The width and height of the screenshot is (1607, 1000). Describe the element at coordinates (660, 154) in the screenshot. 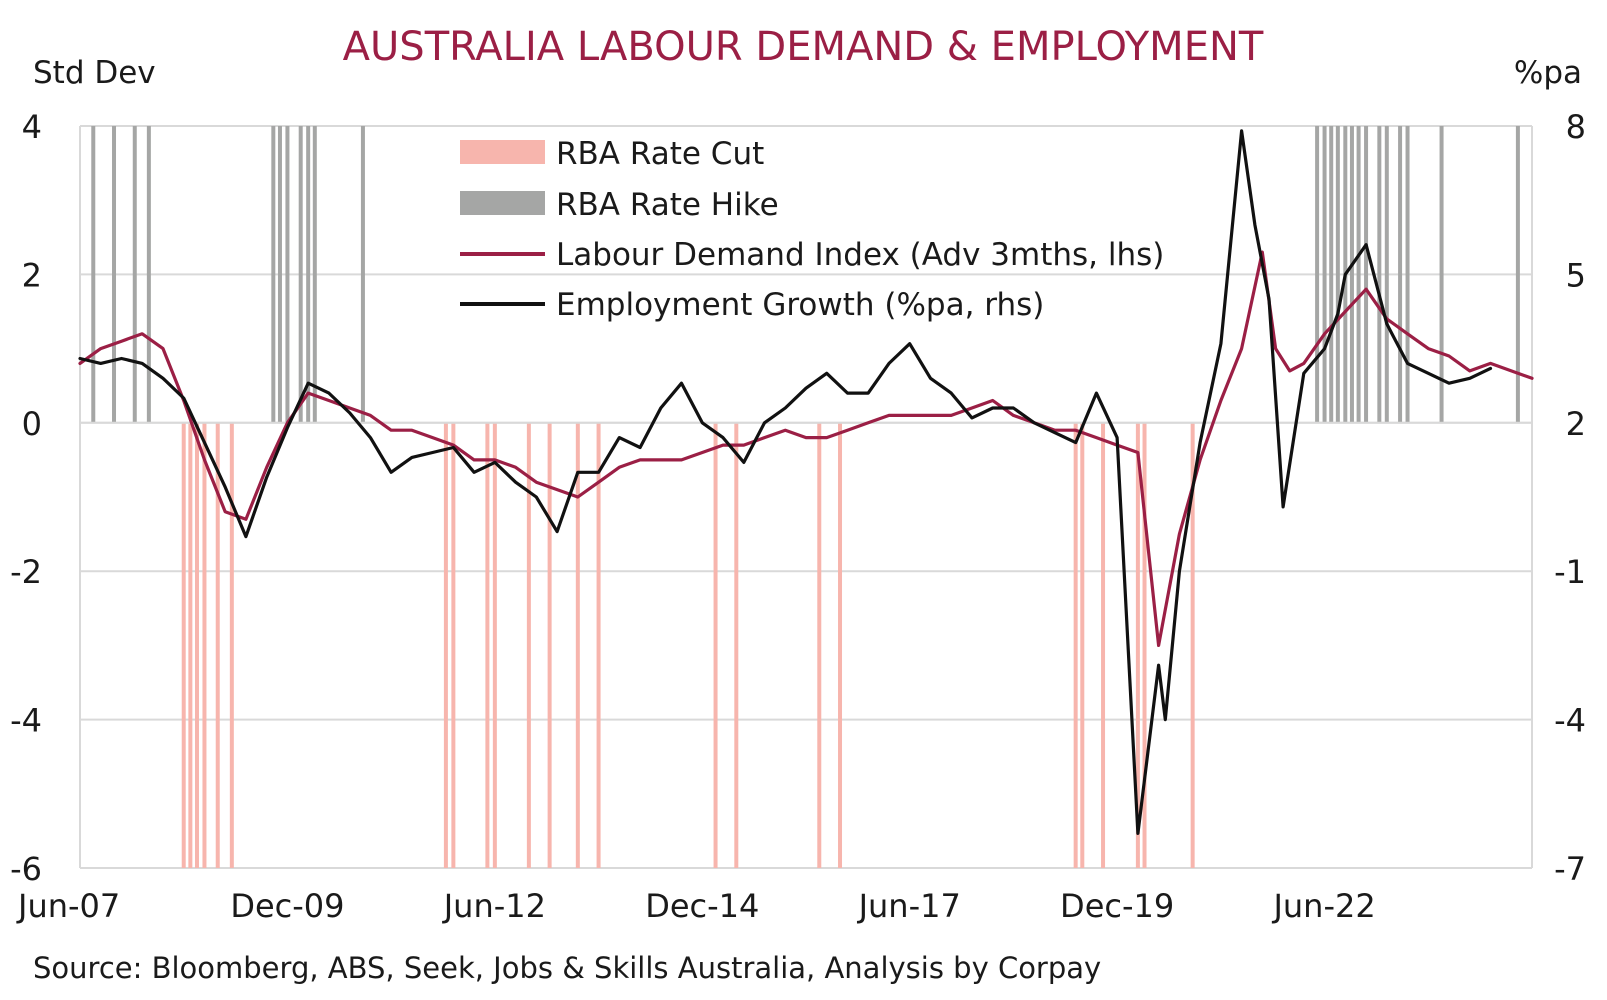

I see `legend-label-rate-cut: RBA Rate Cut` at that location.